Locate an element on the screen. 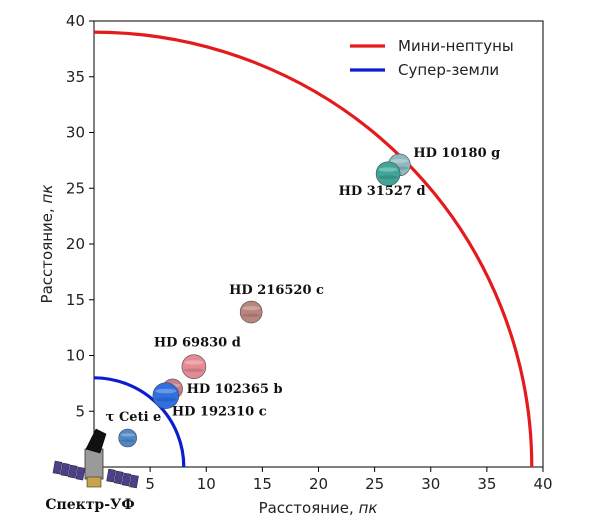  planet-label-6: HD 192310 c is located at coordinates (219, 412).